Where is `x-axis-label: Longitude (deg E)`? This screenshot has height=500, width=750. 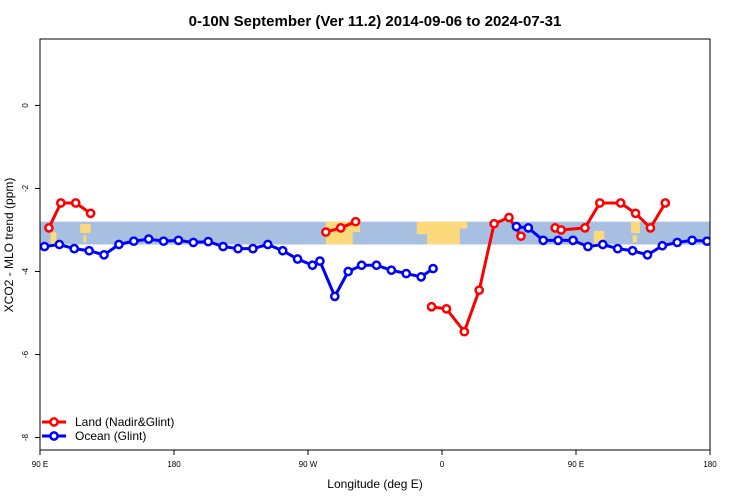
x-axis-label: Longitude (deg E) is located at coordinates (374, 484).